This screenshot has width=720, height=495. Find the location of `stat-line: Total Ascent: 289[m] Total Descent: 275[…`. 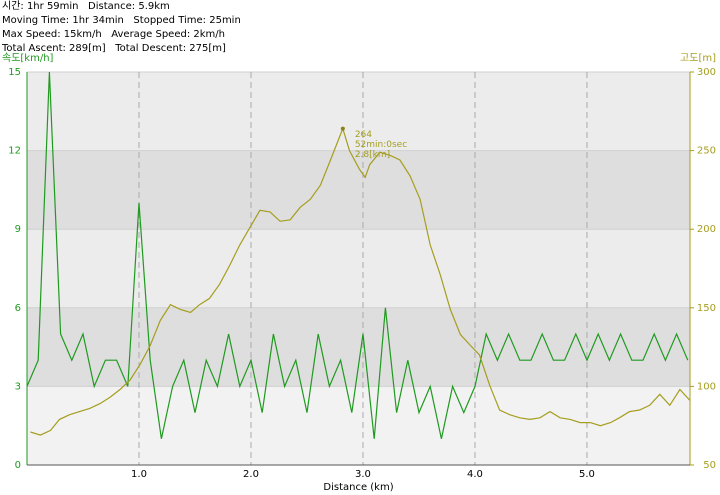

stat-line: Total Ascent: 289[m] Total Descent: 275[… is located at coordinates (114, 48).